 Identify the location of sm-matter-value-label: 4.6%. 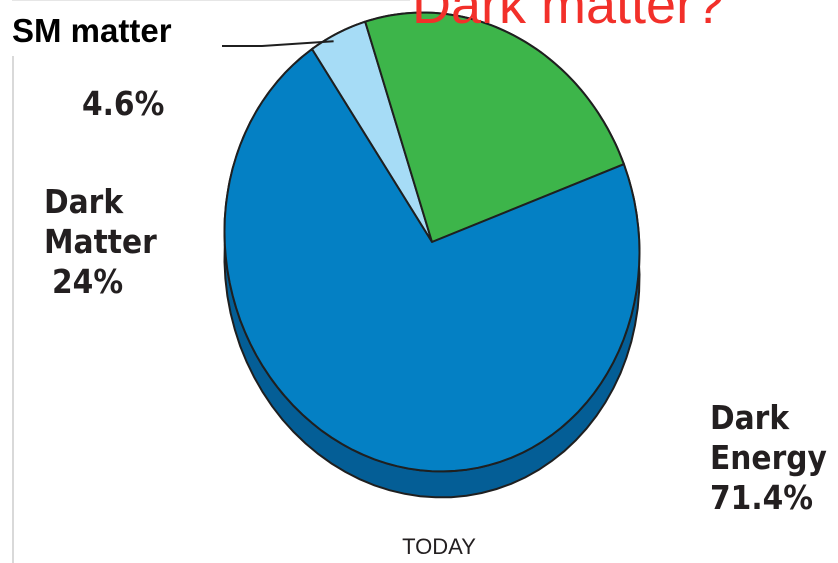
(123, 103).